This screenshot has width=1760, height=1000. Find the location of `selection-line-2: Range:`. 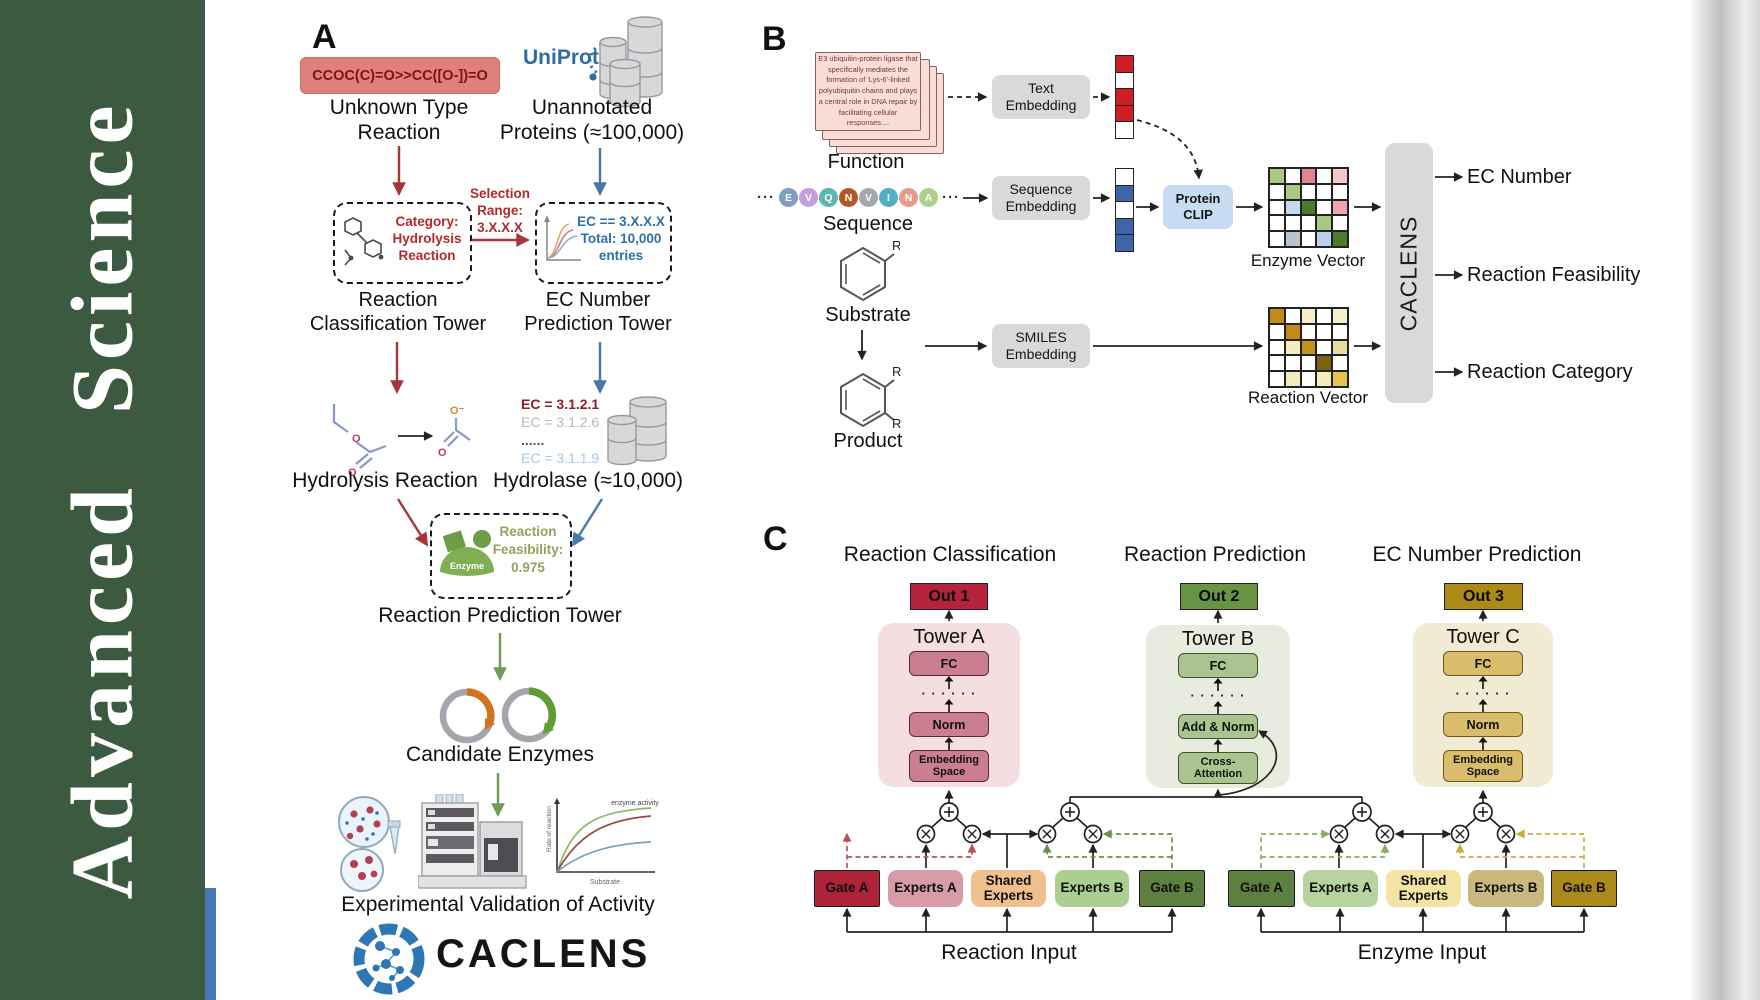

selection-line-2: Range: is located at coordinates (500, 210).